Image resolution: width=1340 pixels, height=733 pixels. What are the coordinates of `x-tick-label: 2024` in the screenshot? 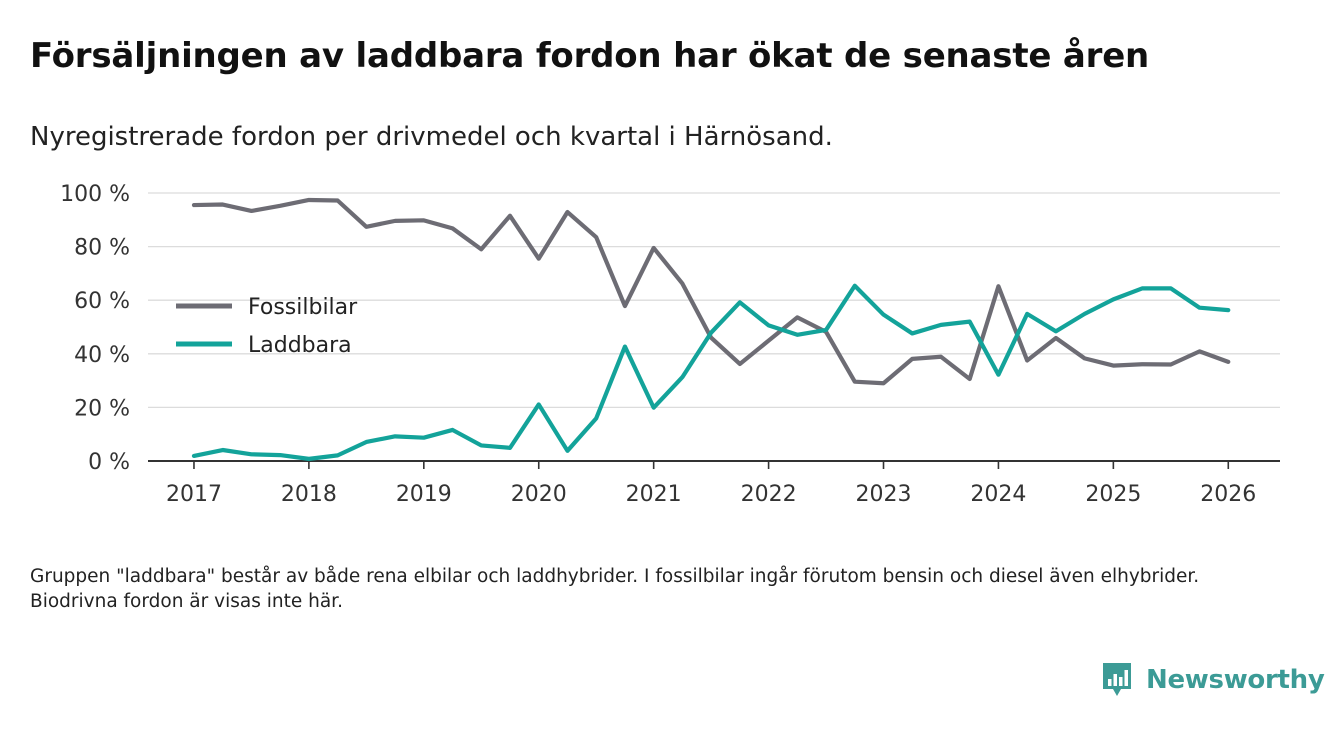 It's located at (998, 494).